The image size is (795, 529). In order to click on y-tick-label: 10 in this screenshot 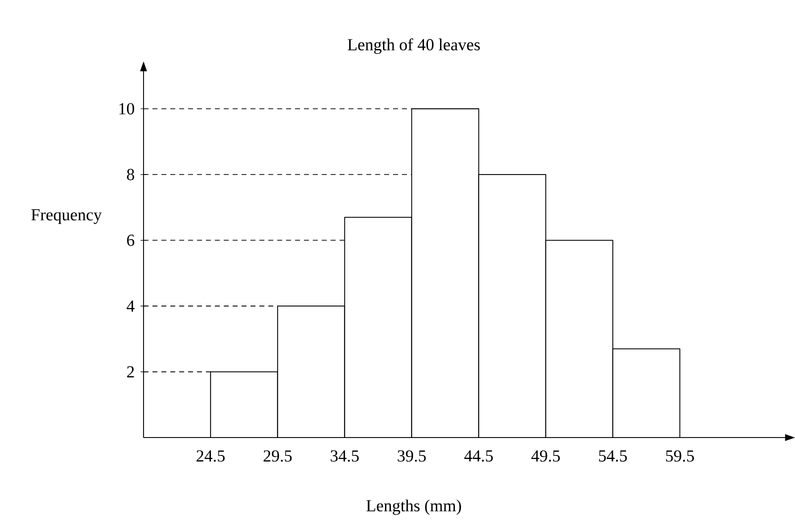, I will do `click(126, 109)`.